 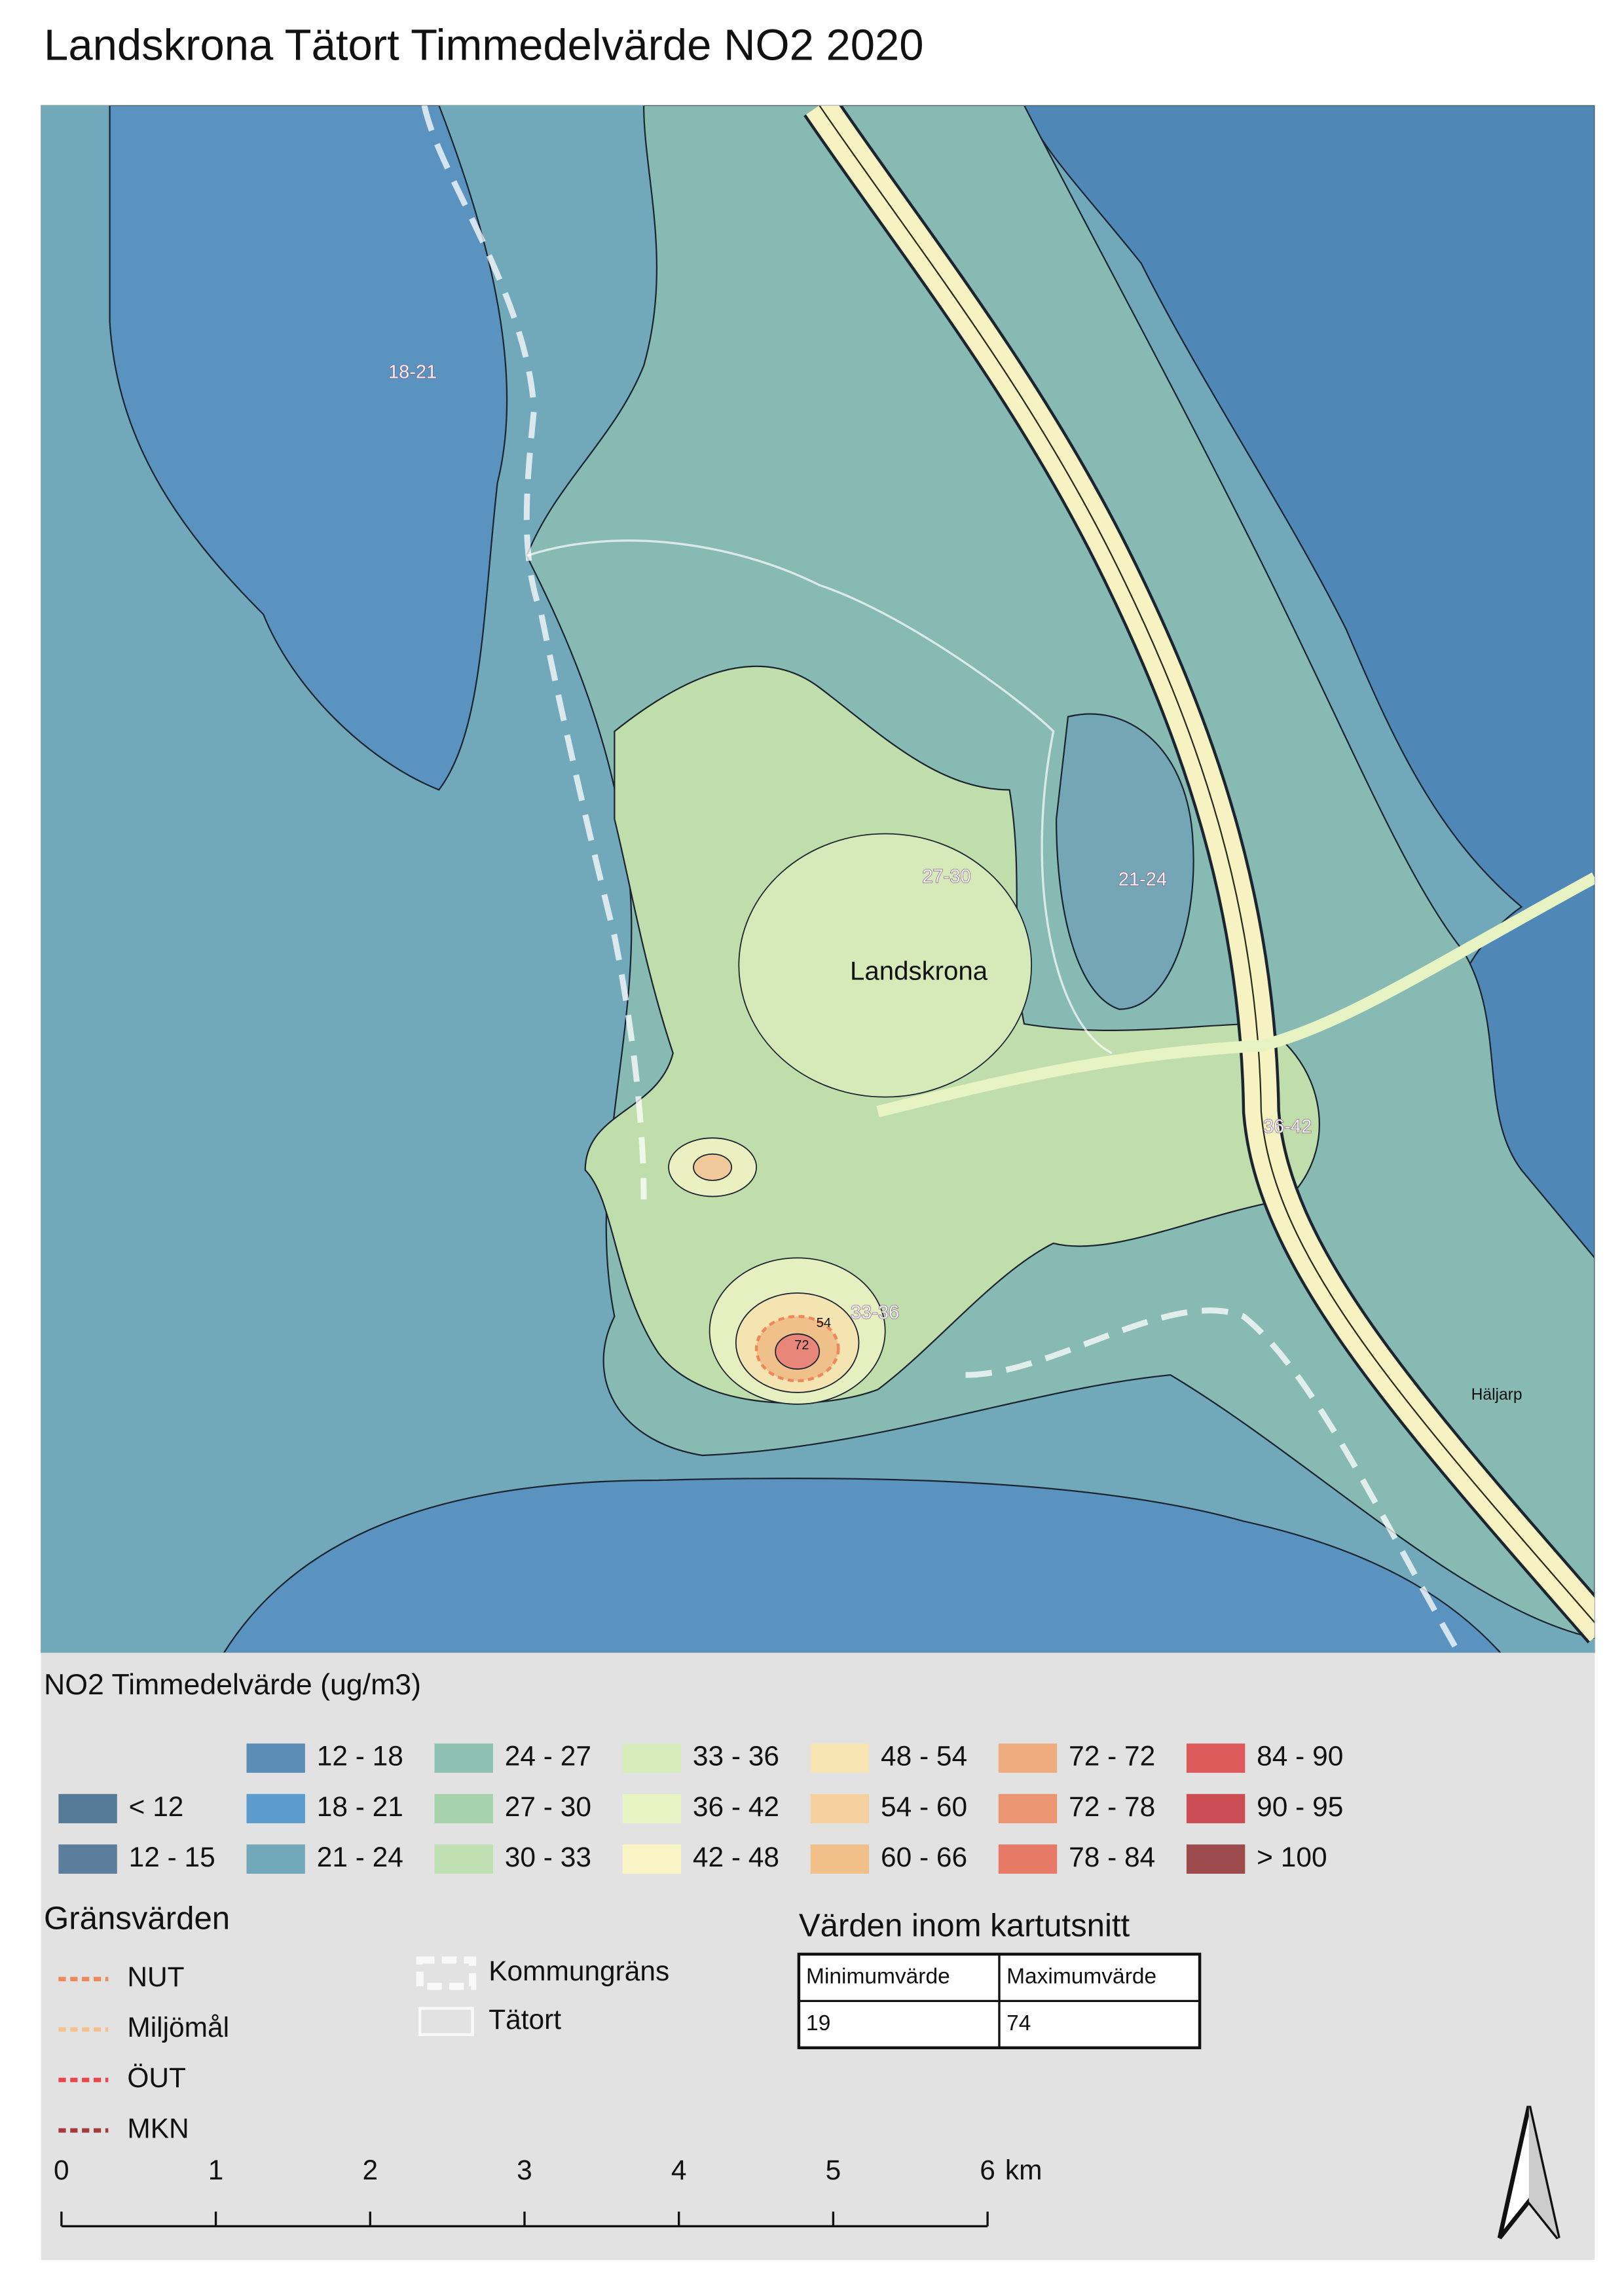 I want to click on zone-centre, so click(x=885, y=965).